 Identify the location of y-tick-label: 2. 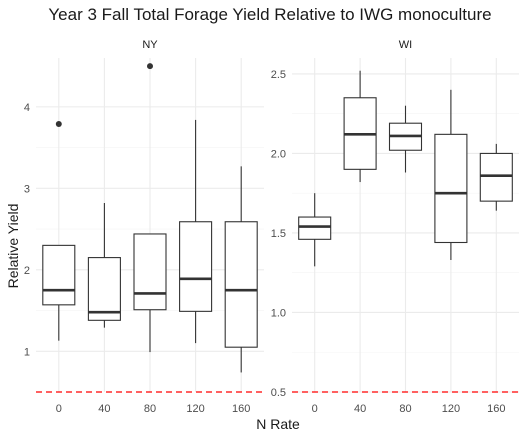
(27, 271).